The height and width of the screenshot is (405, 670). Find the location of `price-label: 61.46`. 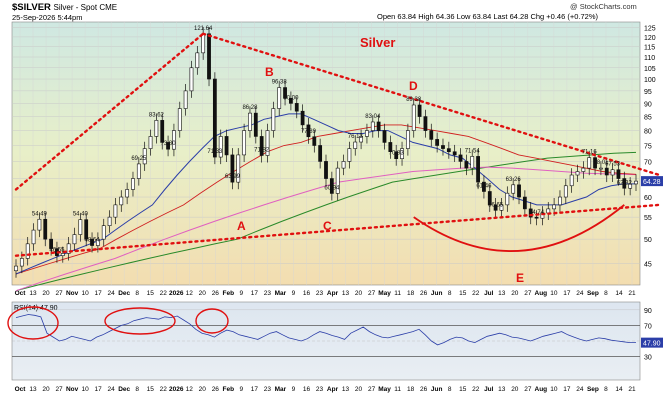

price-label: 61.46 is located at coordinates (484, 186).